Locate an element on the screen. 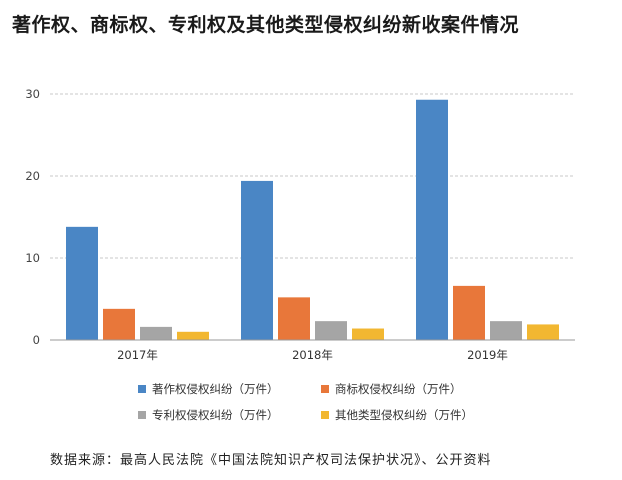  y-tick-label: 30 is located at coordinates (32, 94).